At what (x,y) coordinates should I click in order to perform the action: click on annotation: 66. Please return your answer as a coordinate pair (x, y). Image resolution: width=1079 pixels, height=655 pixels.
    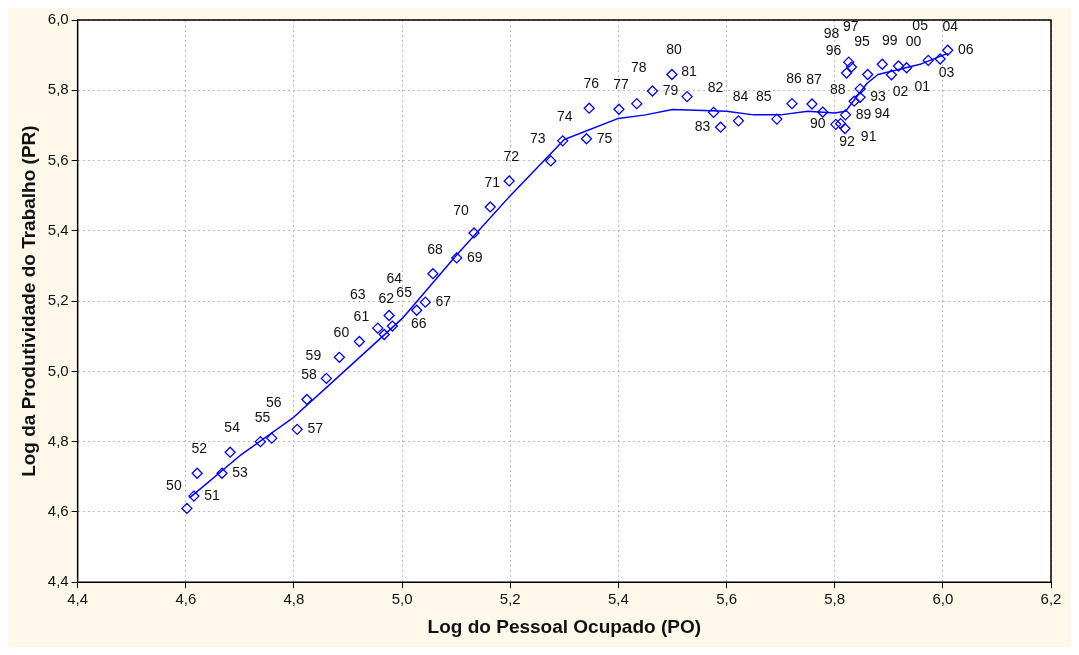
    Looking at the image, I should click on (418, 323).